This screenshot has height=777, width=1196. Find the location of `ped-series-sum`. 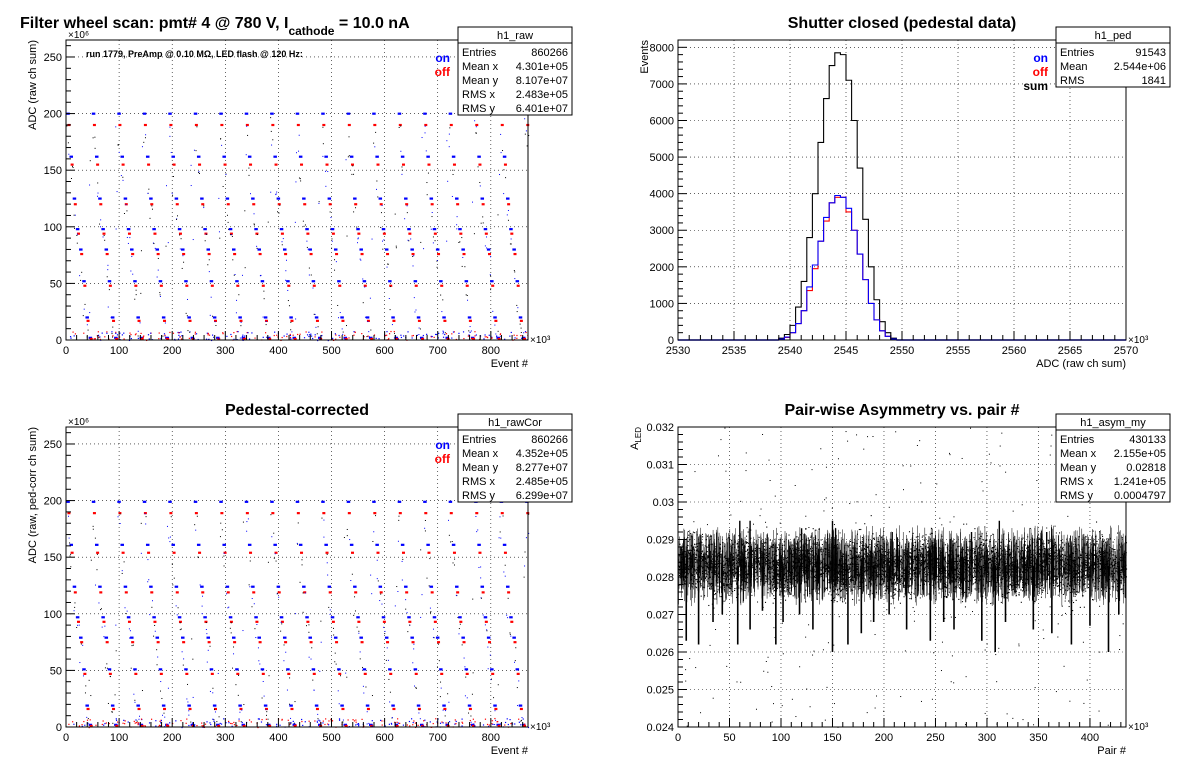

ped-series-sum is located at coordinates (838, 196).